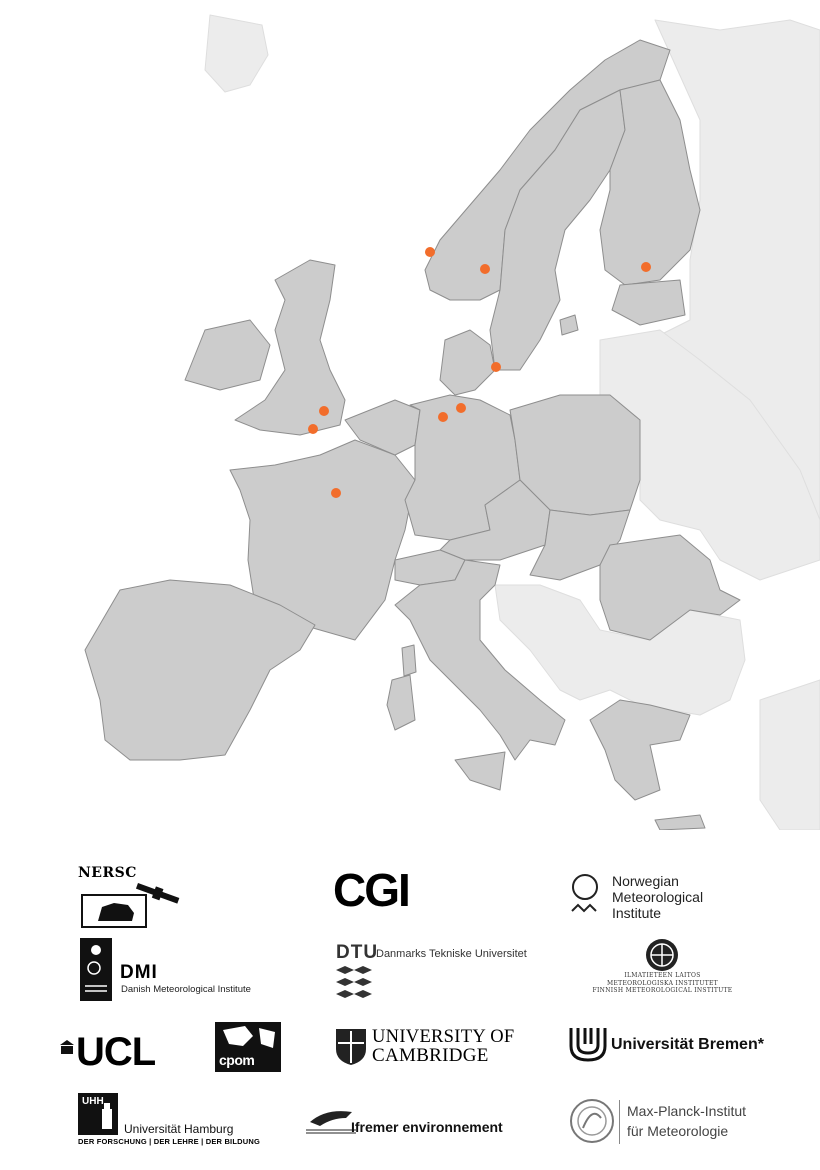  I want to click on metno-line-3: Institute, so click(637, 913).